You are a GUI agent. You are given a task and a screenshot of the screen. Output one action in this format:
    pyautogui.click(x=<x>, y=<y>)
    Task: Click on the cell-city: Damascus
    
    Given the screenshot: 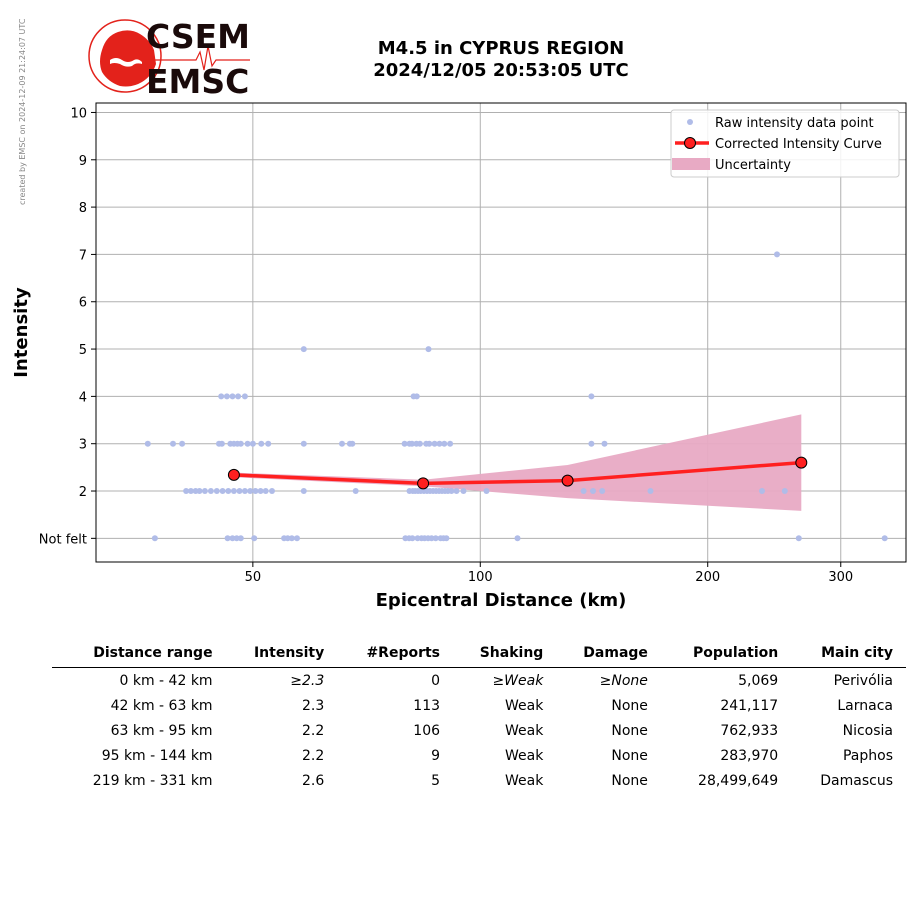 What is the action you would take?
    pyautogui.click(x=856, y=780)
    